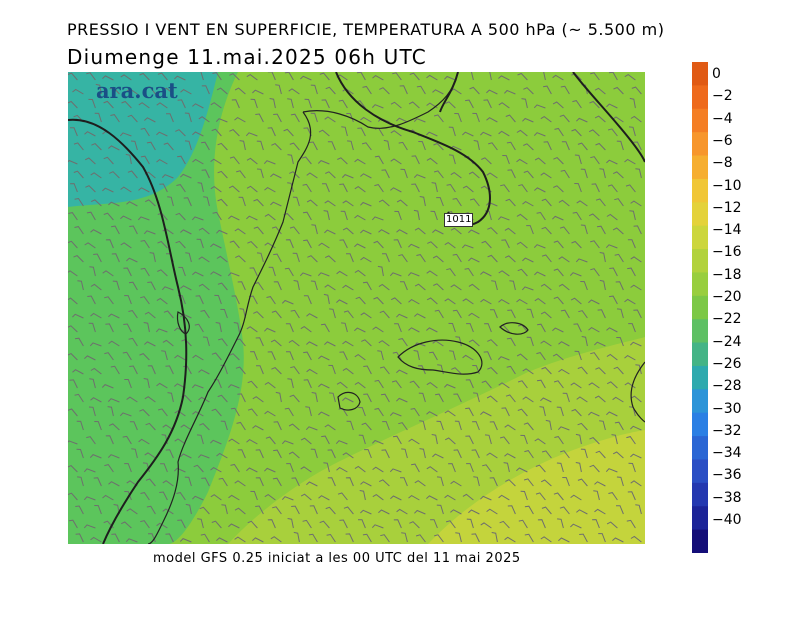 This screenshot has width=800, height=617. Describe the element at coordinates (727, 297) in the screenshot. I see `colorbar-tick-label: −20` at that location.